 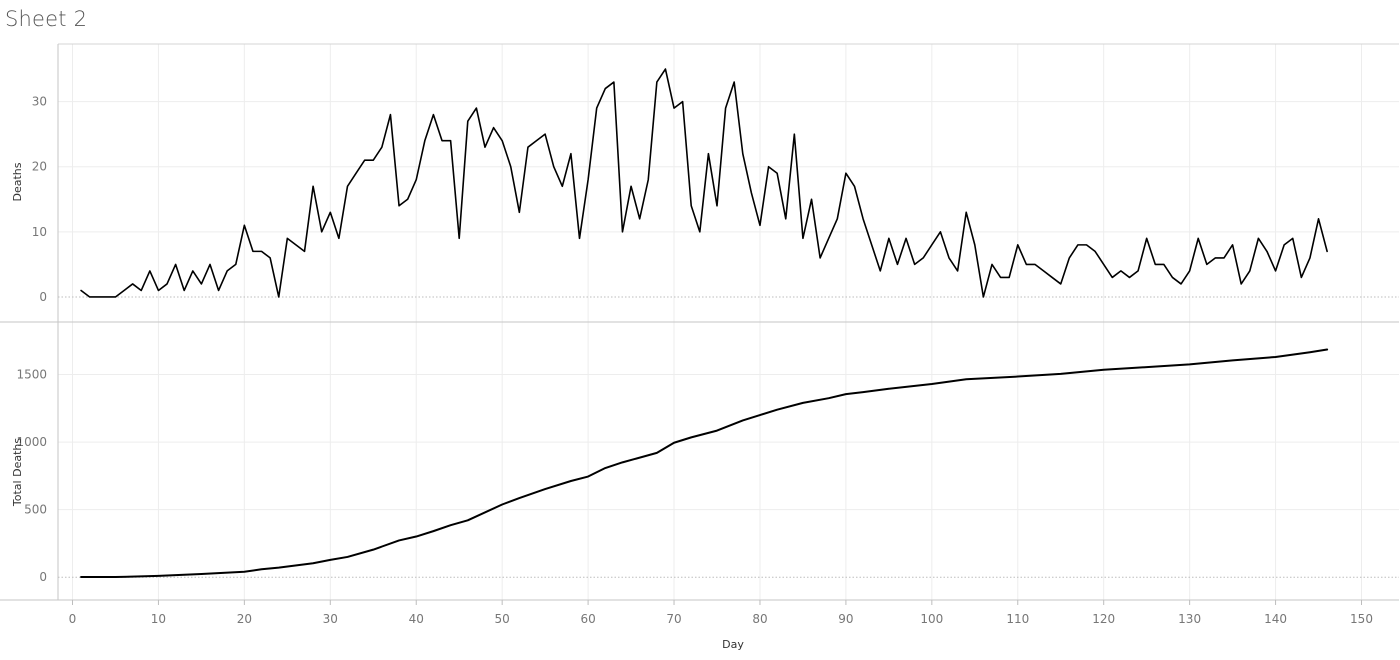 I want to click on y-tick-label: 1500, so click(x=31, y=375).